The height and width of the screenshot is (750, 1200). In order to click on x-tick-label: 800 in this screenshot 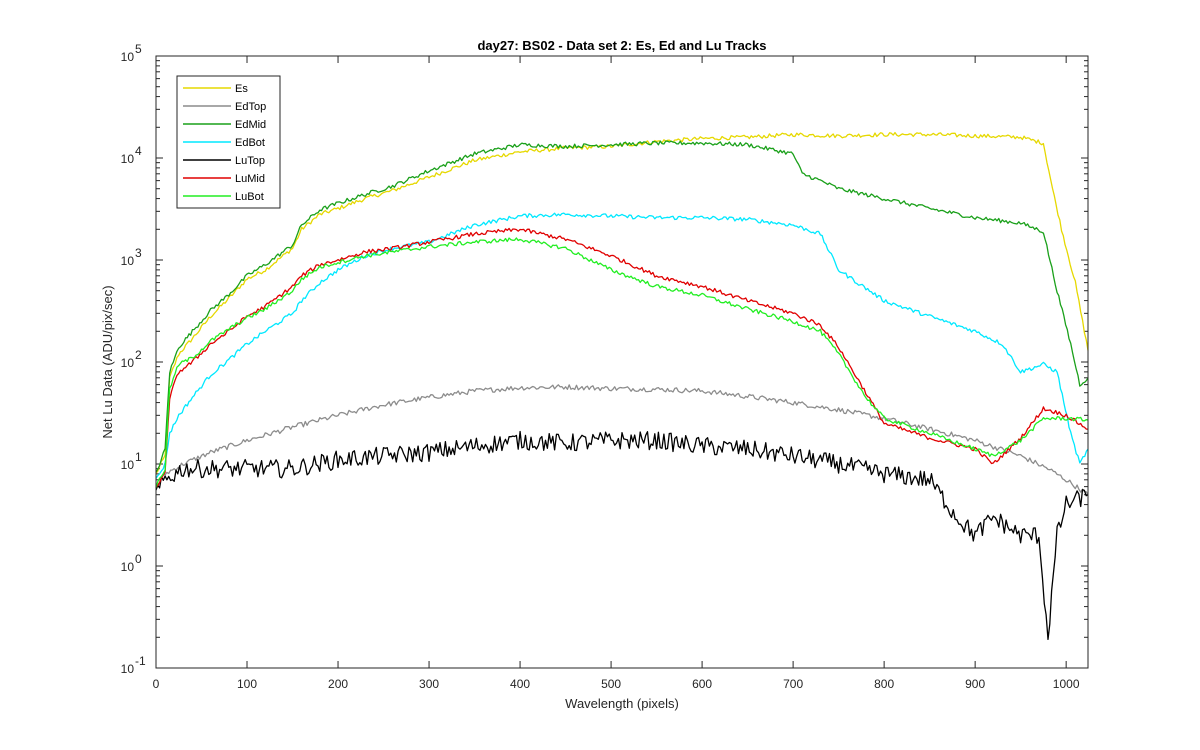, I will do `click(884, 684)`.